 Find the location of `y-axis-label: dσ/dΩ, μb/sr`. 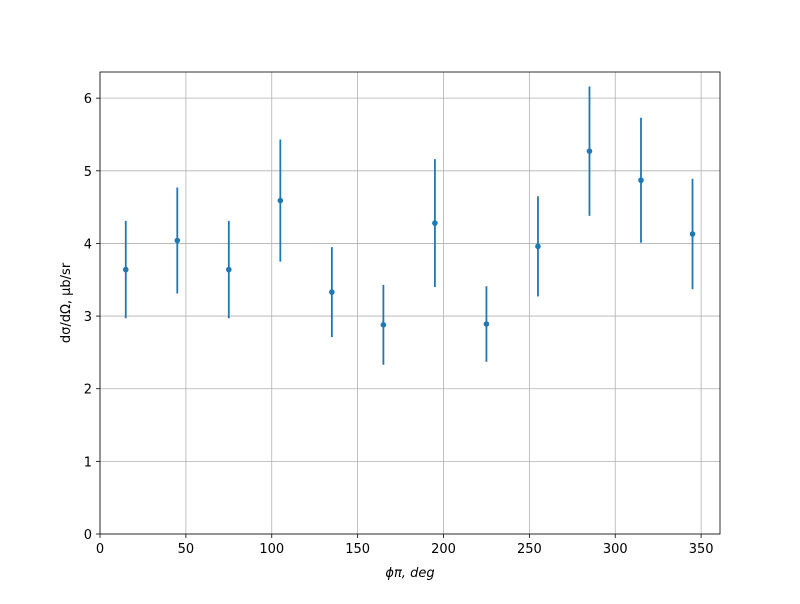

y-axis-label: dσ/dΩ, μb/sr is located at coordinates (66, 302).